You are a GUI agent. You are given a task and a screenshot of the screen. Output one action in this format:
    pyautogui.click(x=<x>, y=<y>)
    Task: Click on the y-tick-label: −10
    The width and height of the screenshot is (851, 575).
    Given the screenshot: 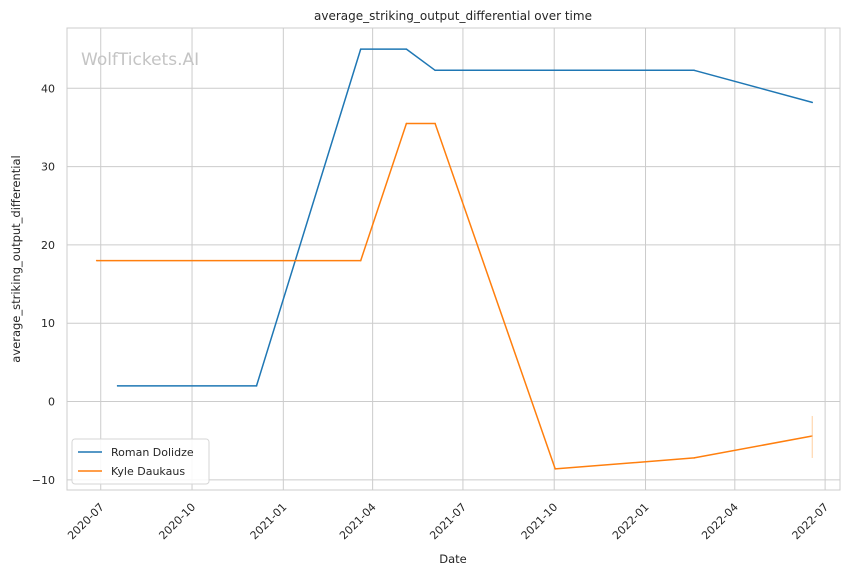 What is the action you would take?
    pyautogui.click(x=43, y=480)
    